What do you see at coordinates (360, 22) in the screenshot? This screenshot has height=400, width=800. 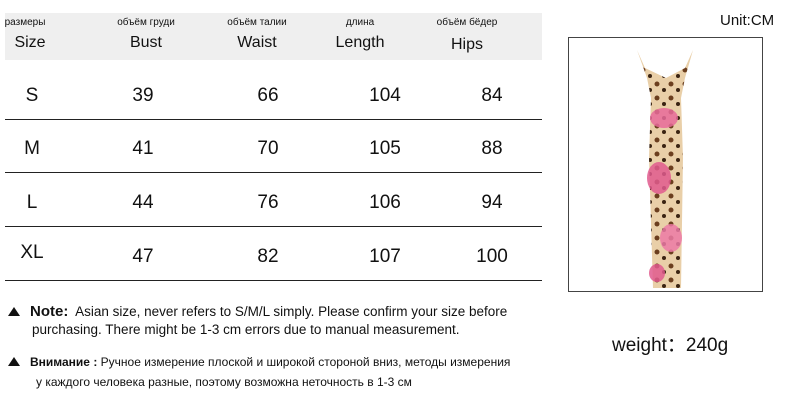 I see `header-length-ru: длина` at bounding box center [360, 22].